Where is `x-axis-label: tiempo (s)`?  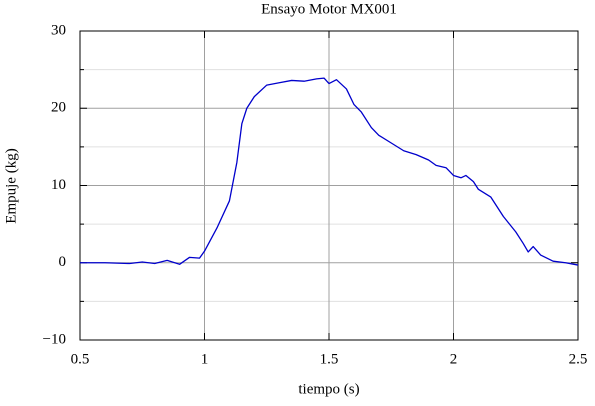
x-axis-label: tiempo (s) is located at coordinates (328, 389).